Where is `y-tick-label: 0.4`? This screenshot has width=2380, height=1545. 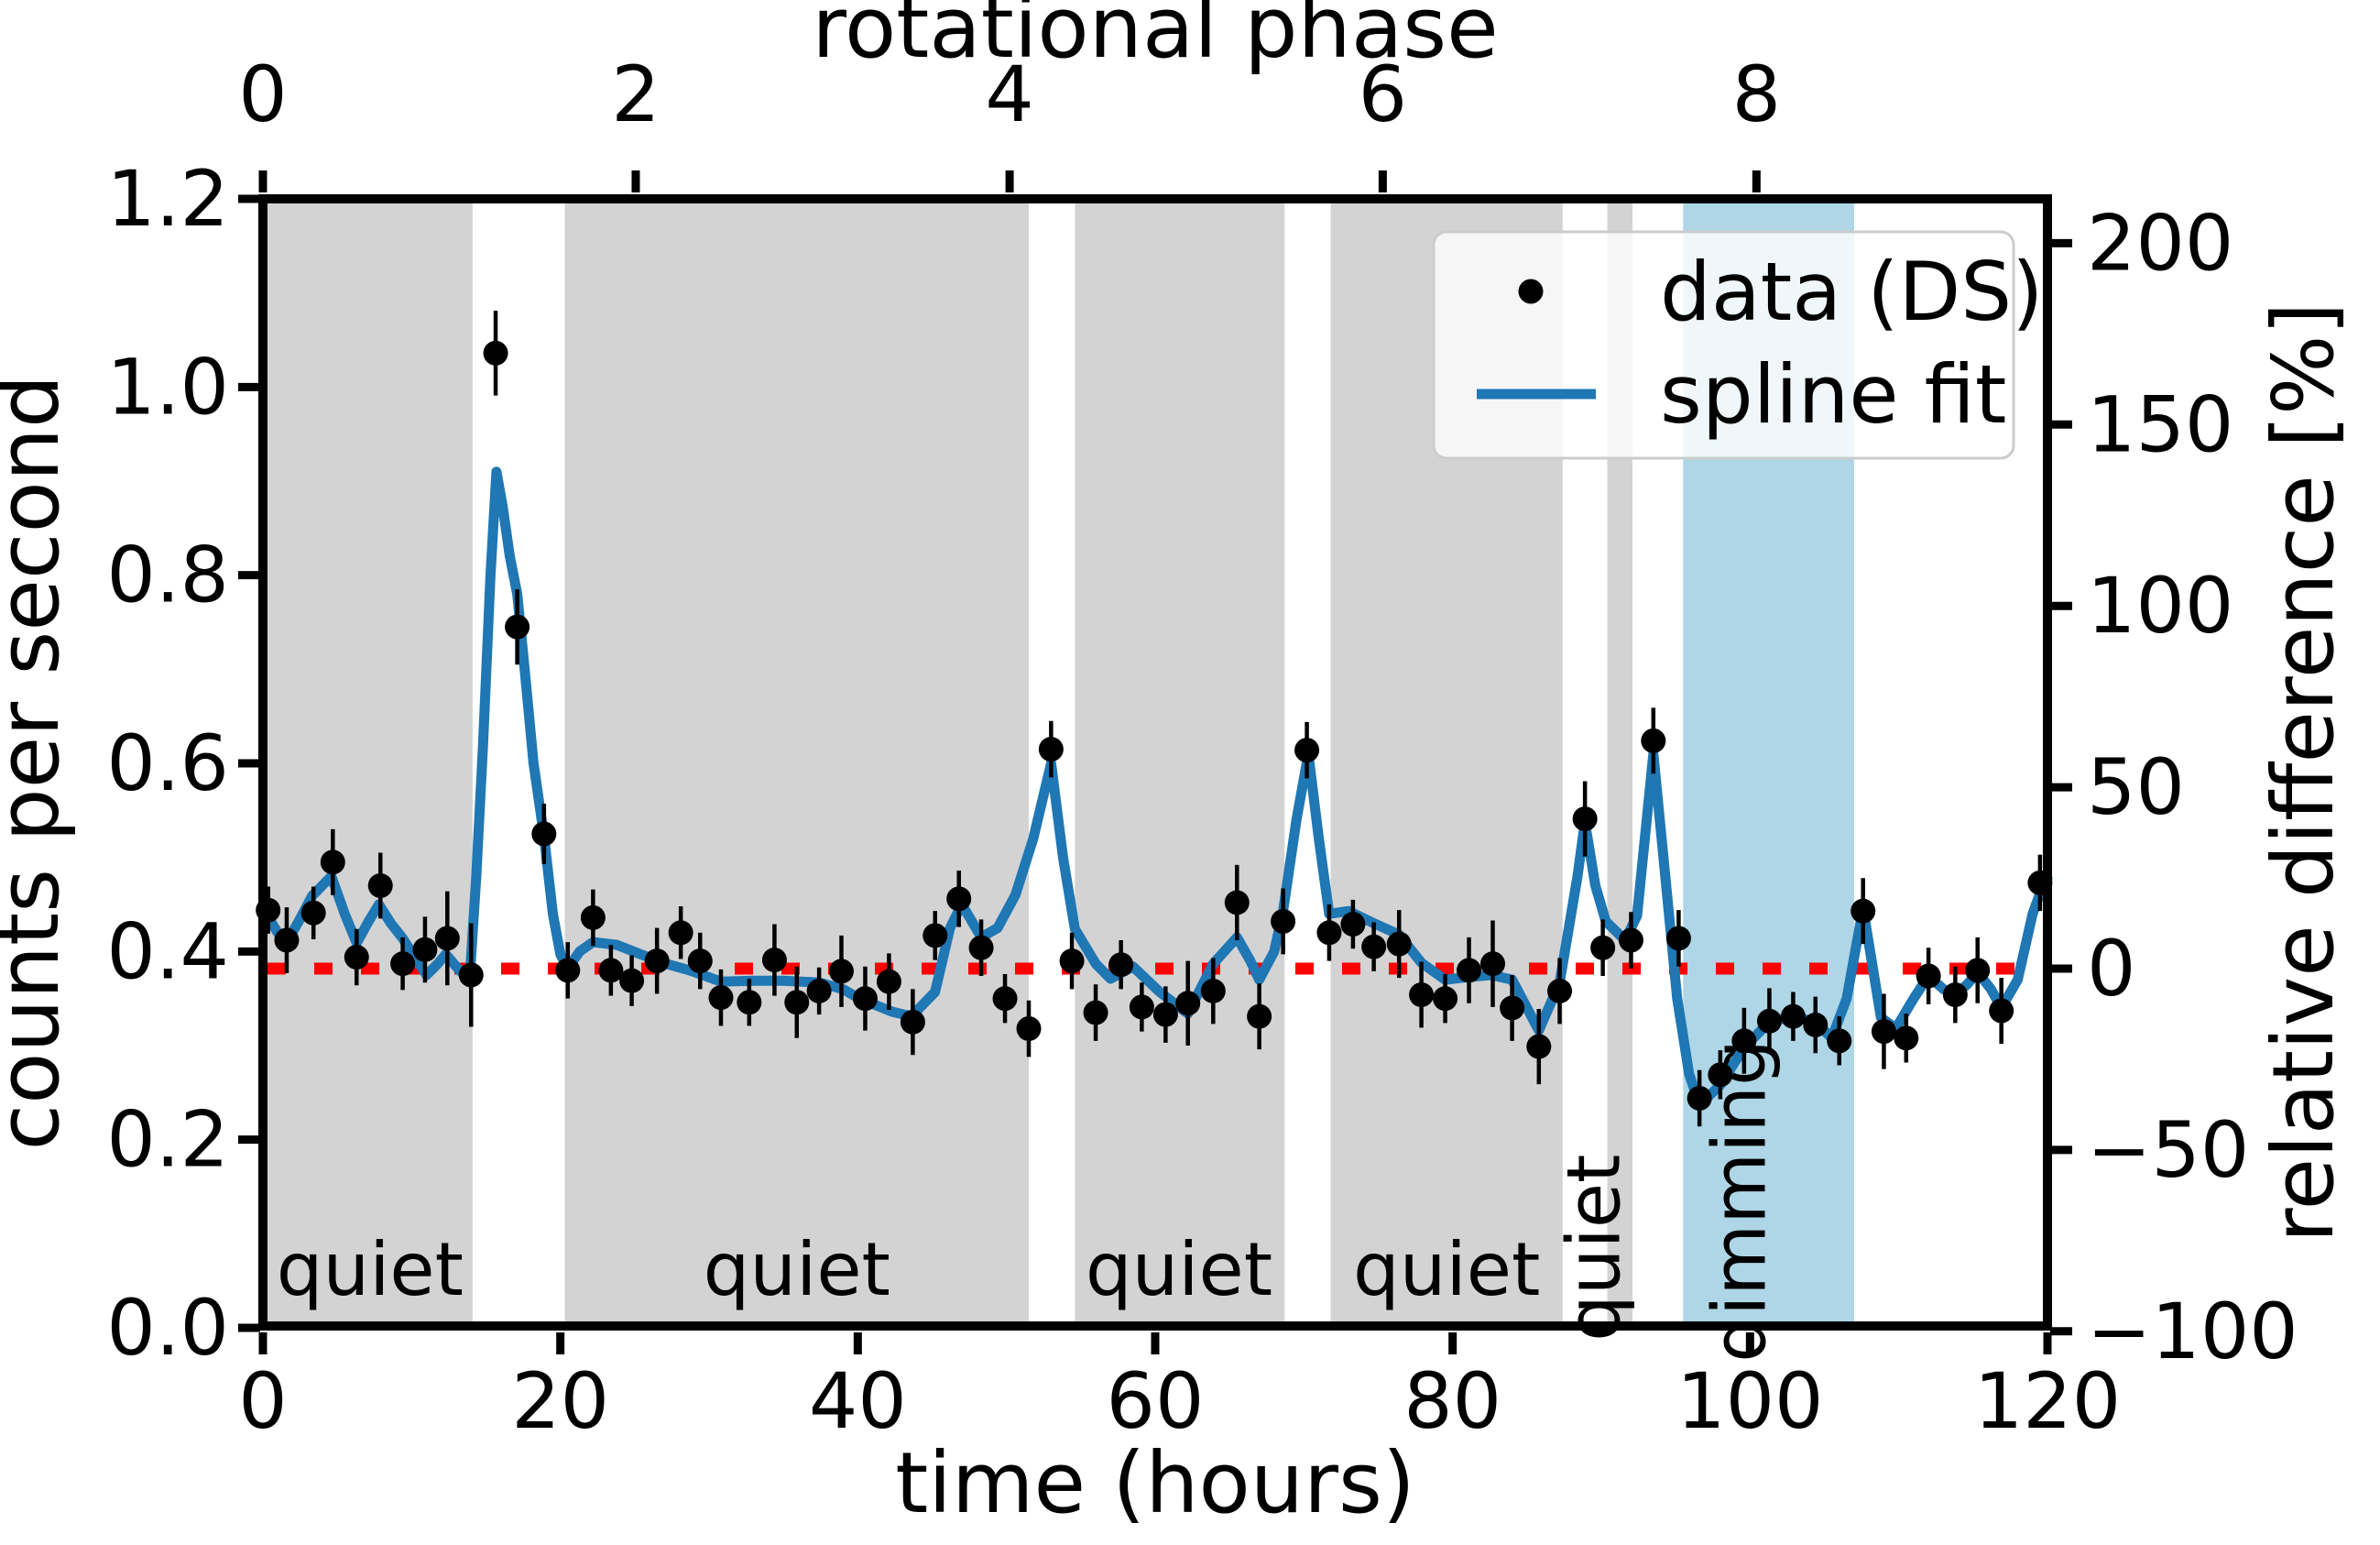
y-tick-label: 0.4 is located at coordinates (167, 951).